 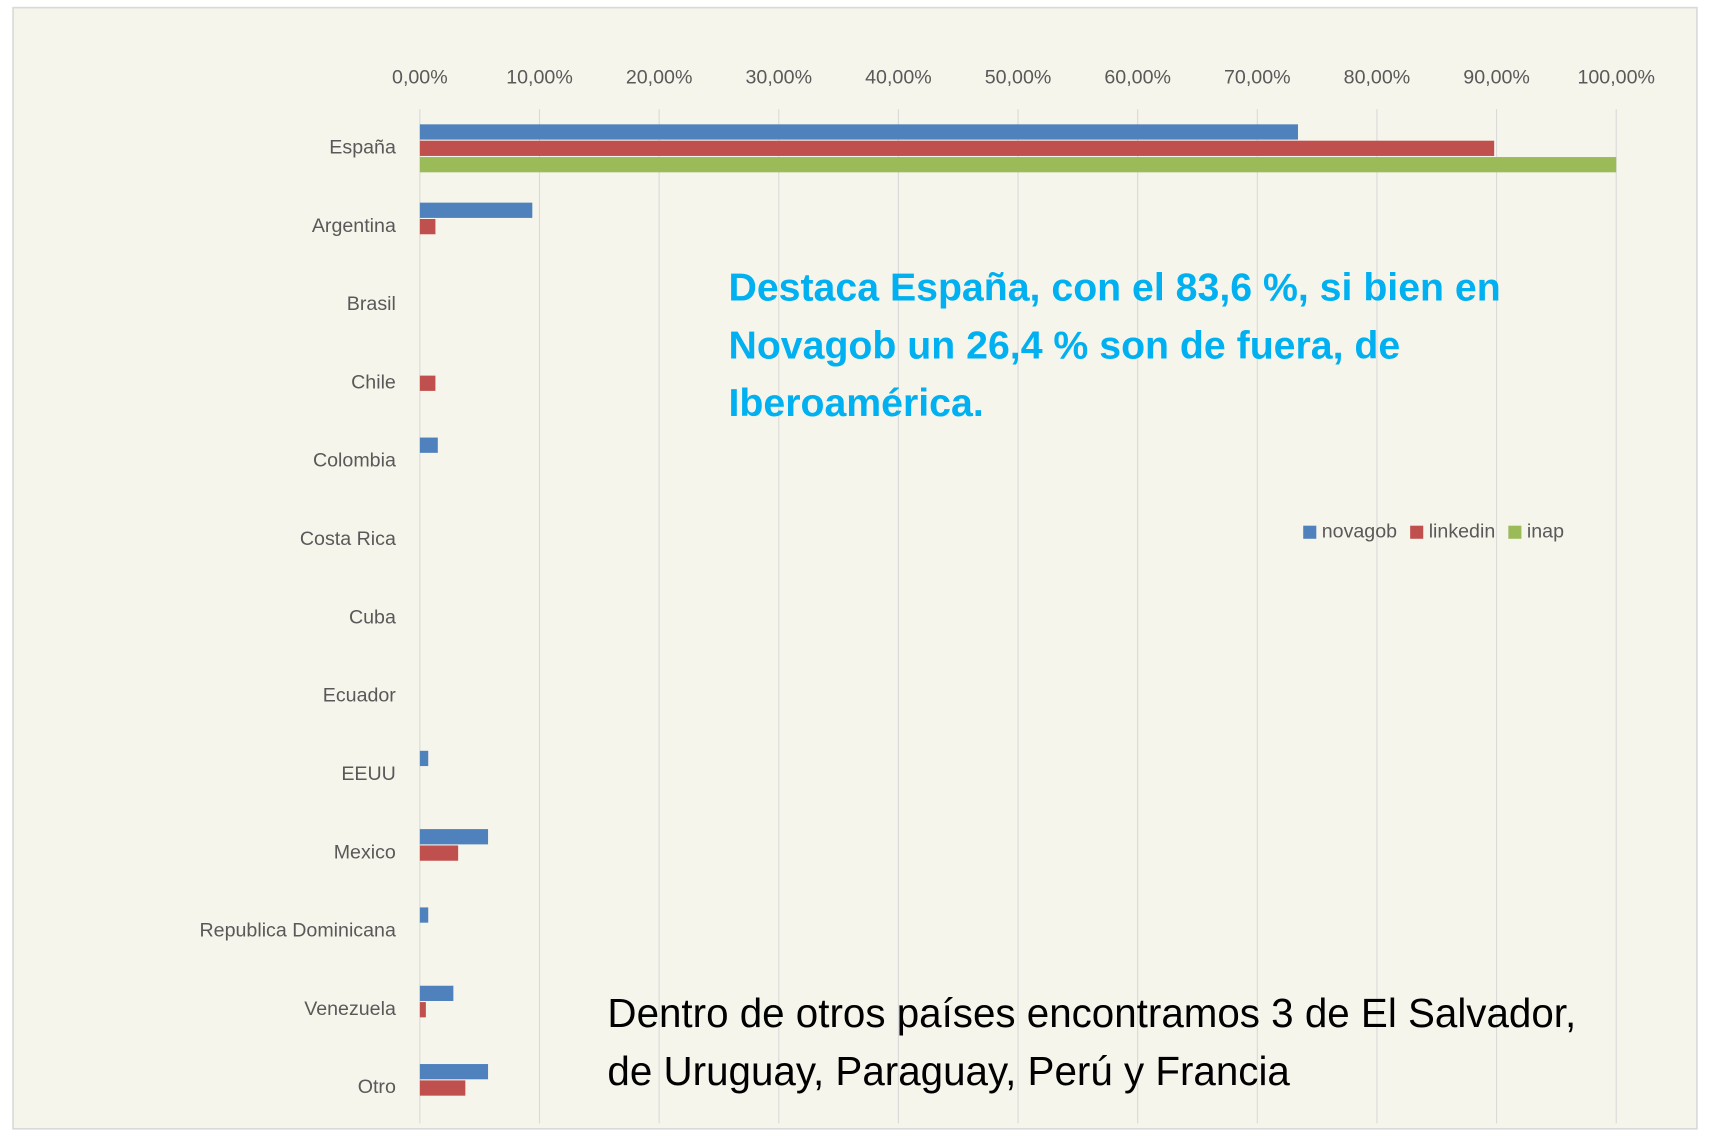 What do you see at coordinates (1615, 78) in the screenshot?
I see `x-tick-label: 100,00%` at bounding box center [1615, 78].